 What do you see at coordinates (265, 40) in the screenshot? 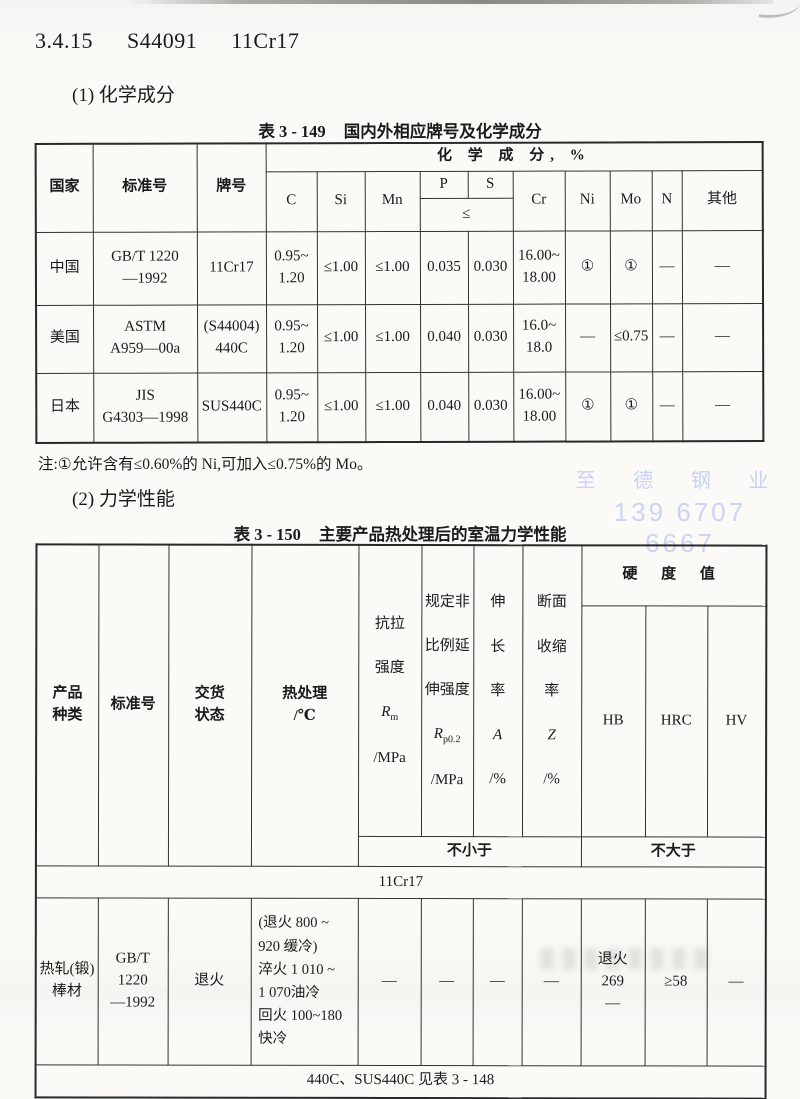
I see `grade-name: 11Cr17` at bounding box center [265, 40].